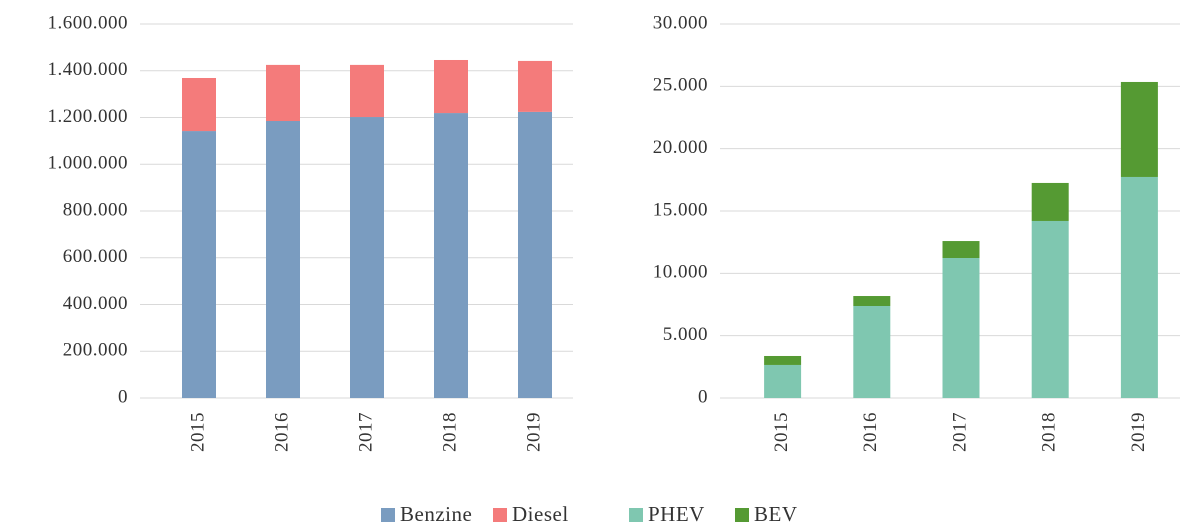  What do you see at coordinates (95, 350) in the screenshot?
I see `y-tick-label: 200.000` at bounding box center [95, 350].